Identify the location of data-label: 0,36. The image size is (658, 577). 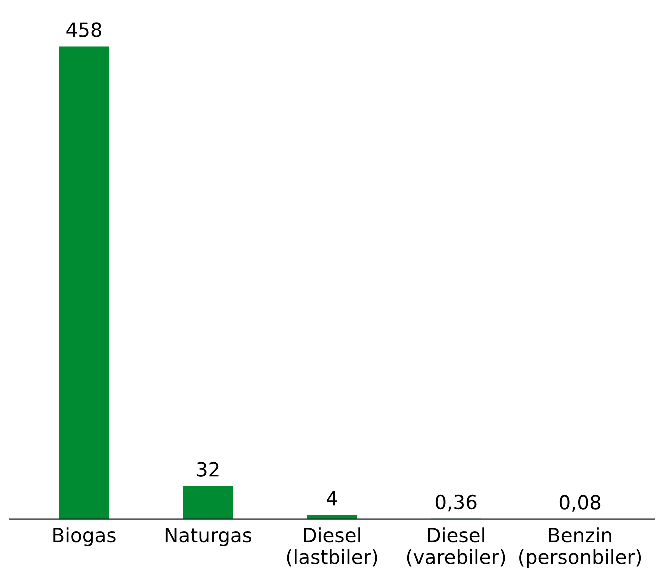
(456, 503).